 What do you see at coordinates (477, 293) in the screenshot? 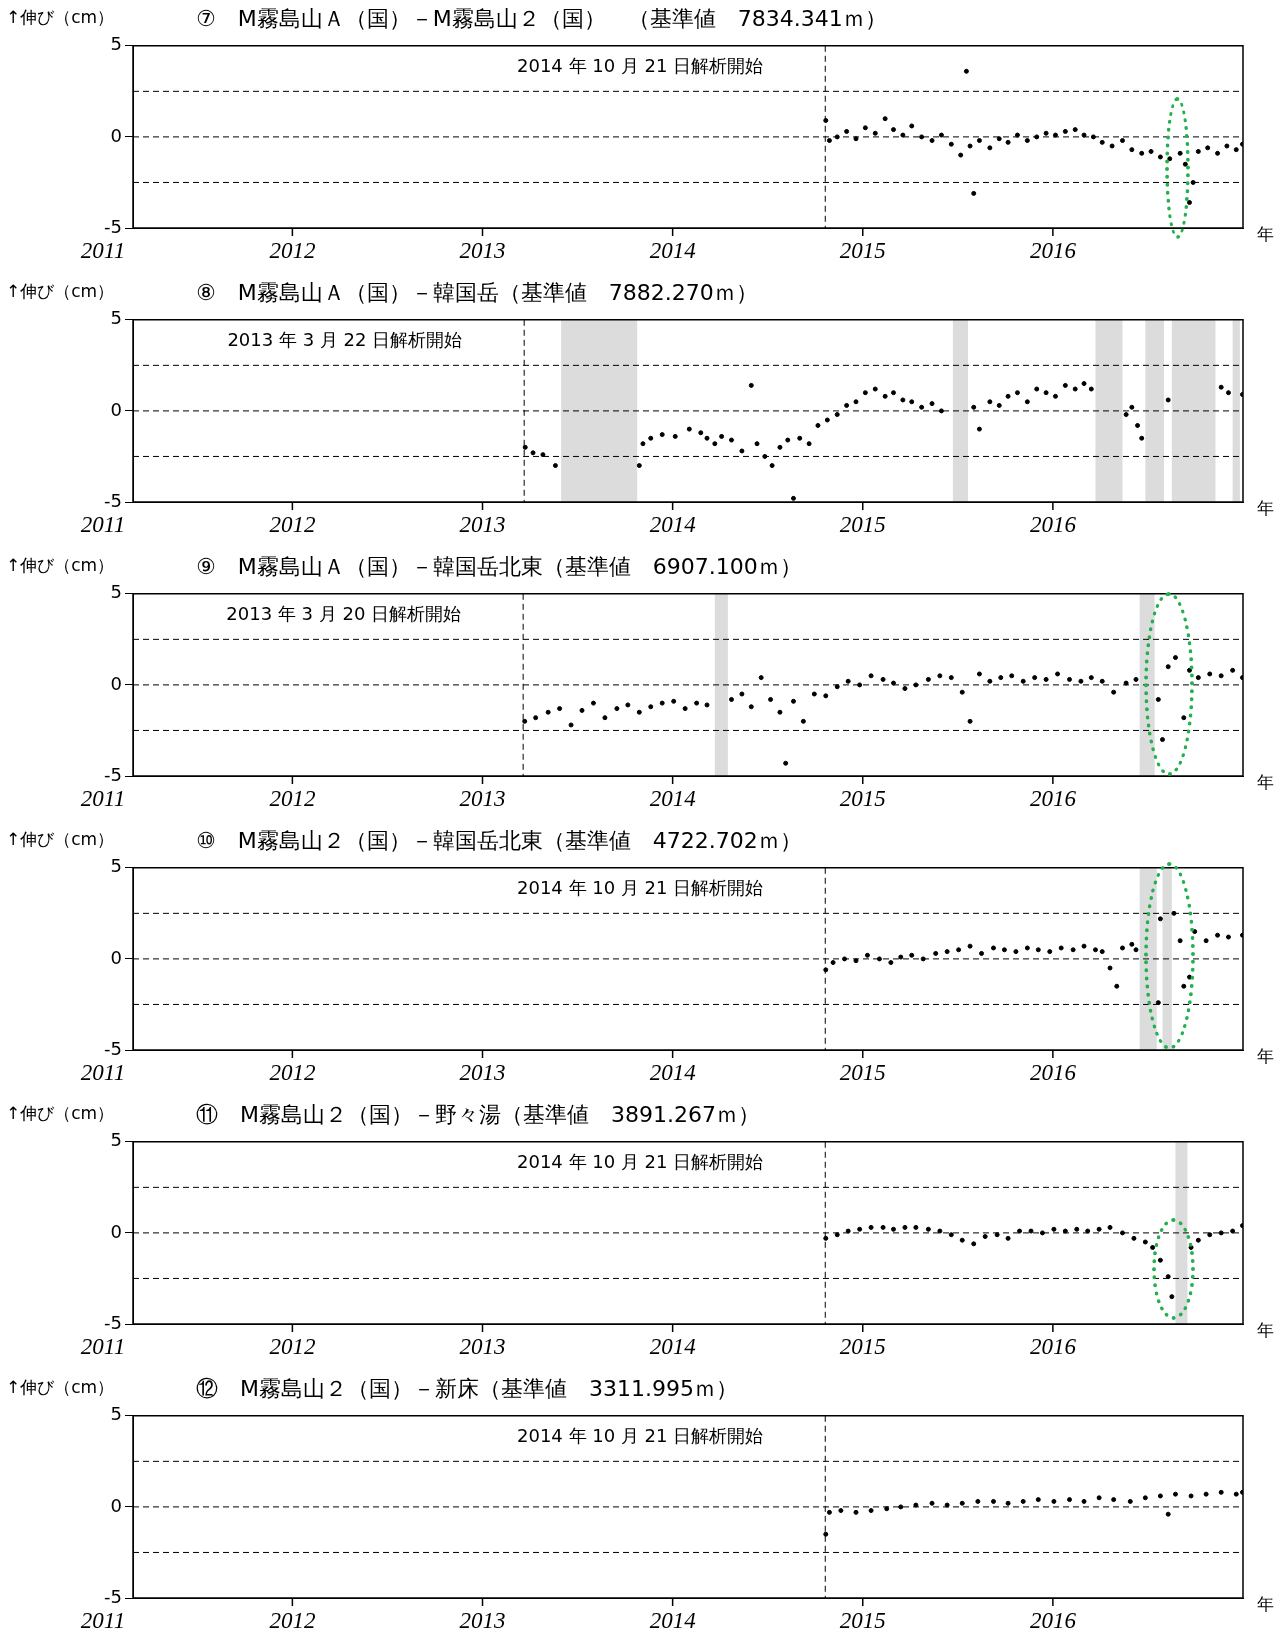
I see `chart-title: ⑧ M霧島山Ａ（国）－韓国岳（基準値 7882.270ｍ）` at bounding box center [477, 293].